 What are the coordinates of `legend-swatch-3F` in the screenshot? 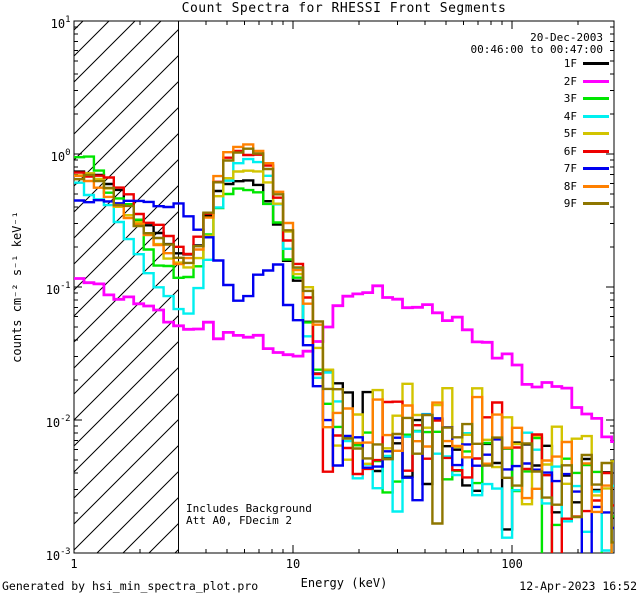 It's located at (596, 99).